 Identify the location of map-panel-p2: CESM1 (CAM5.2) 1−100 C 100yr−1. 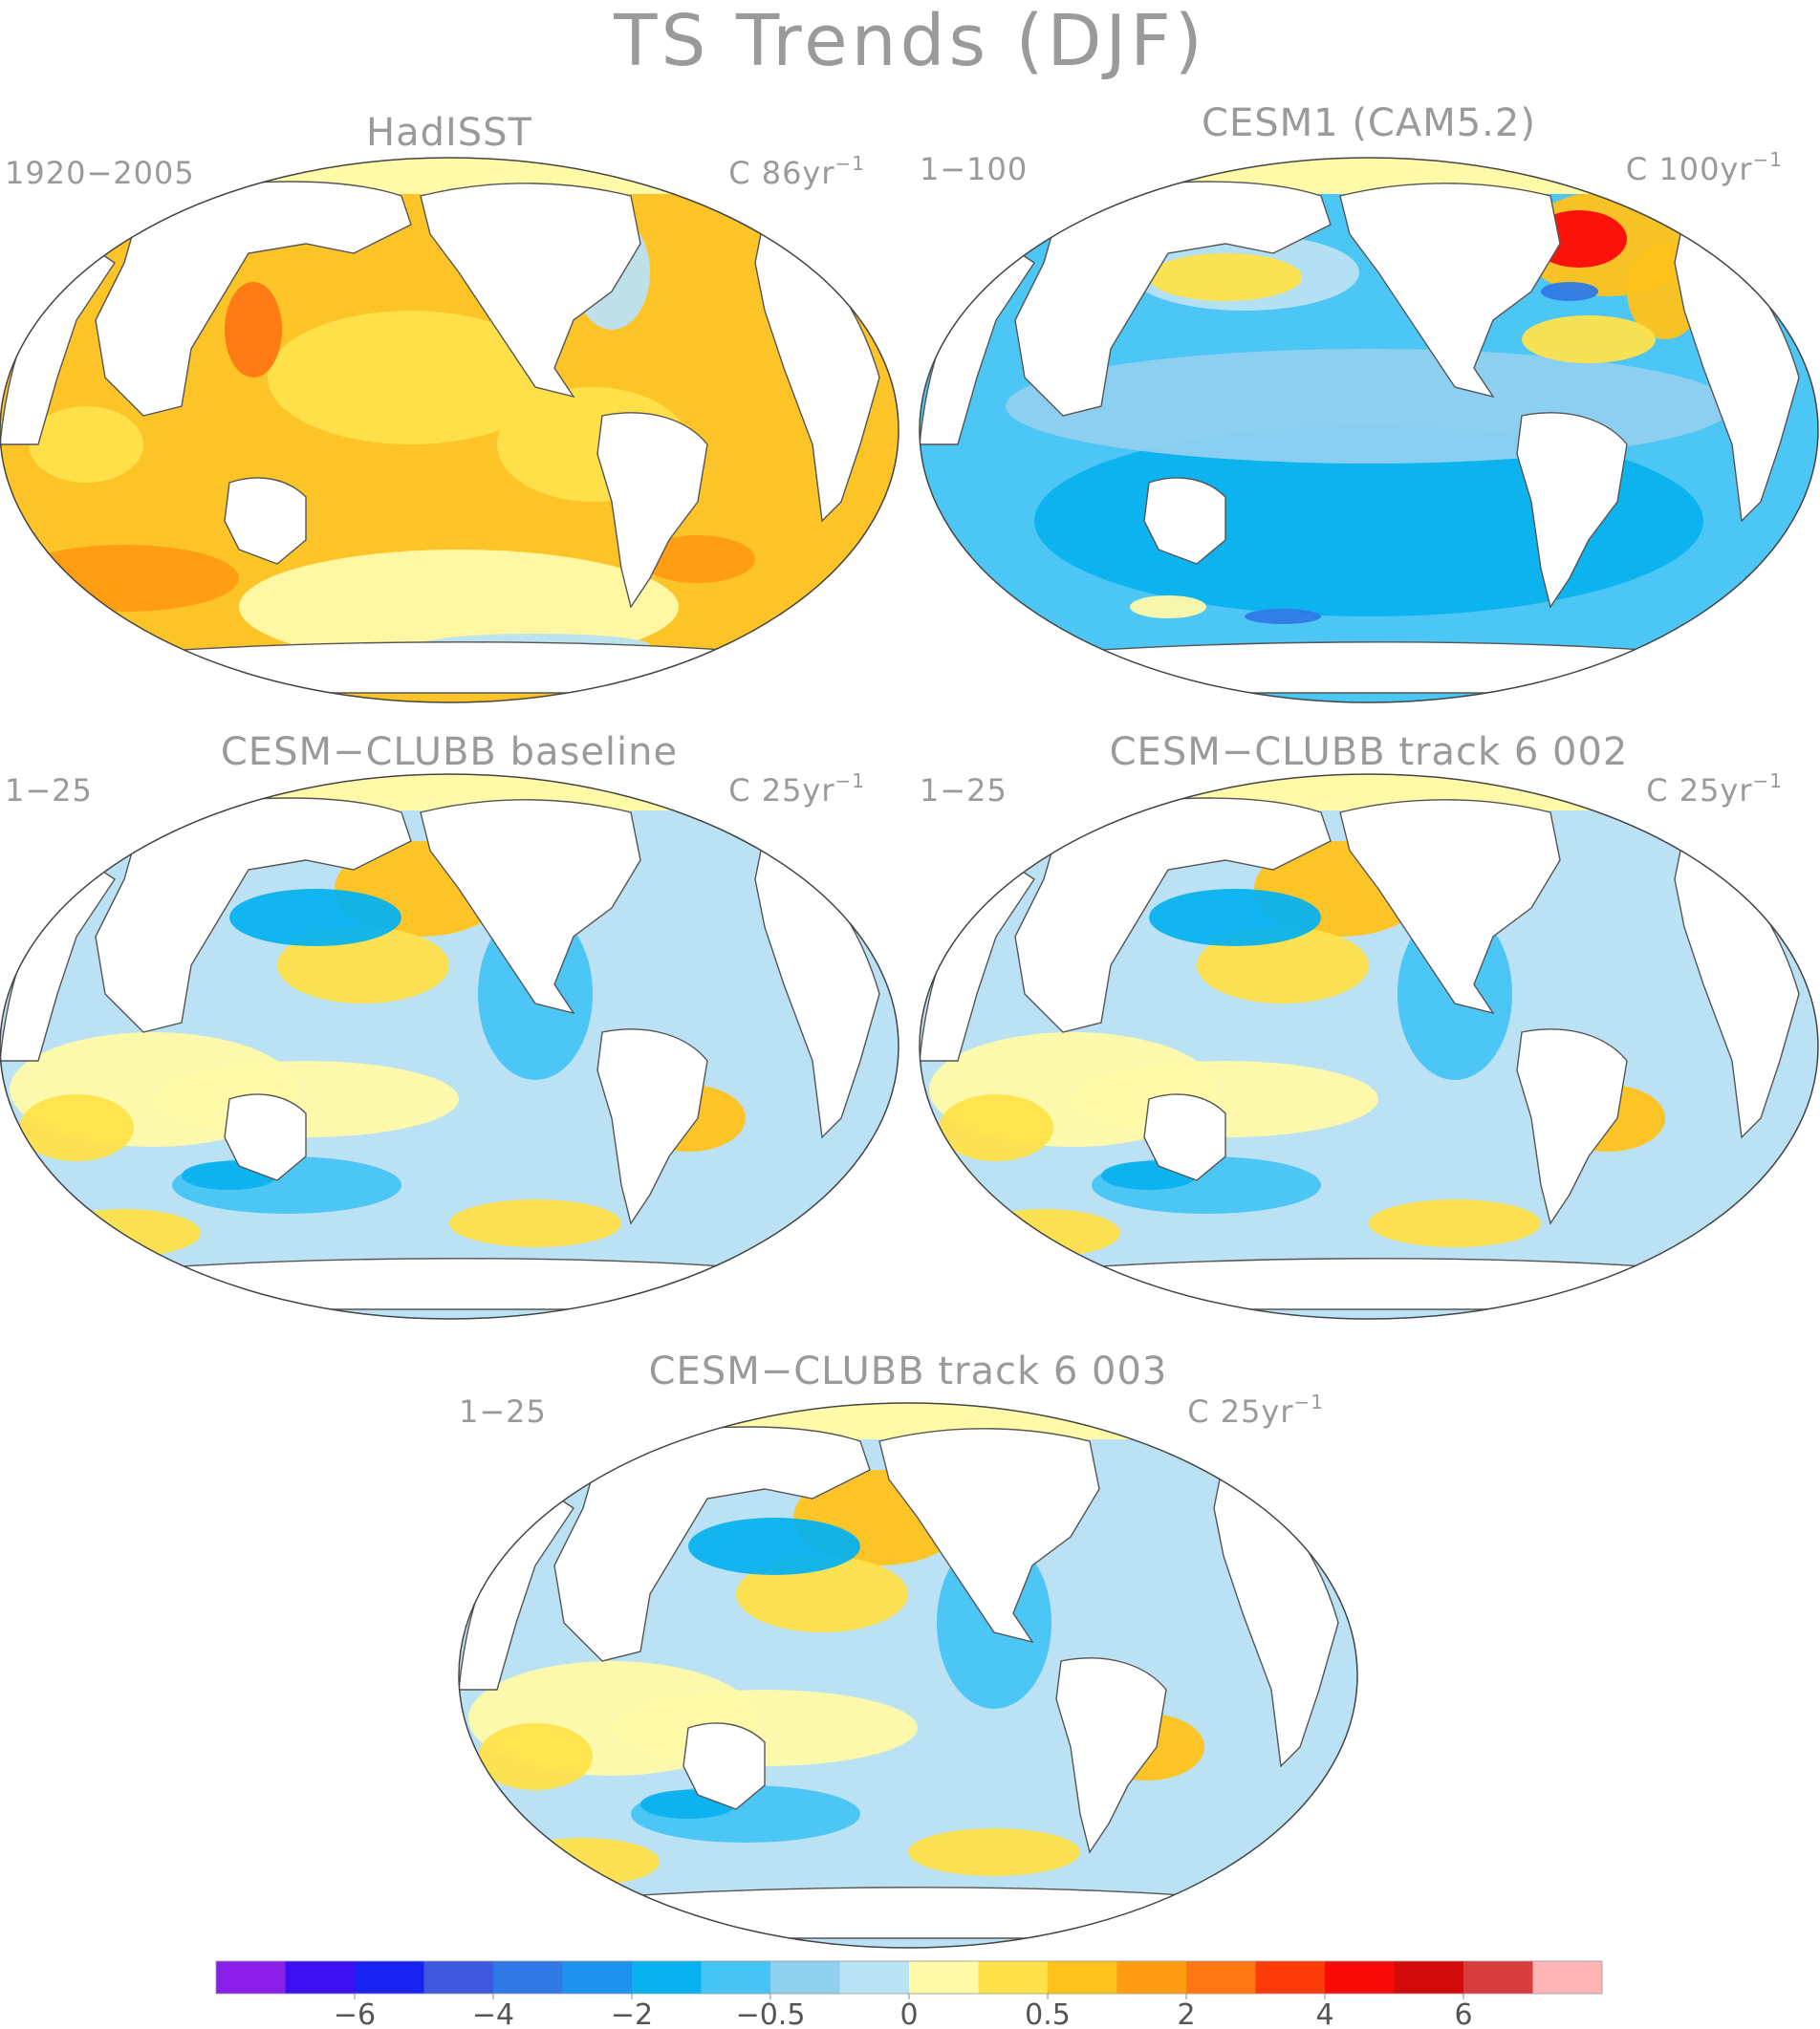
(1369, 402).